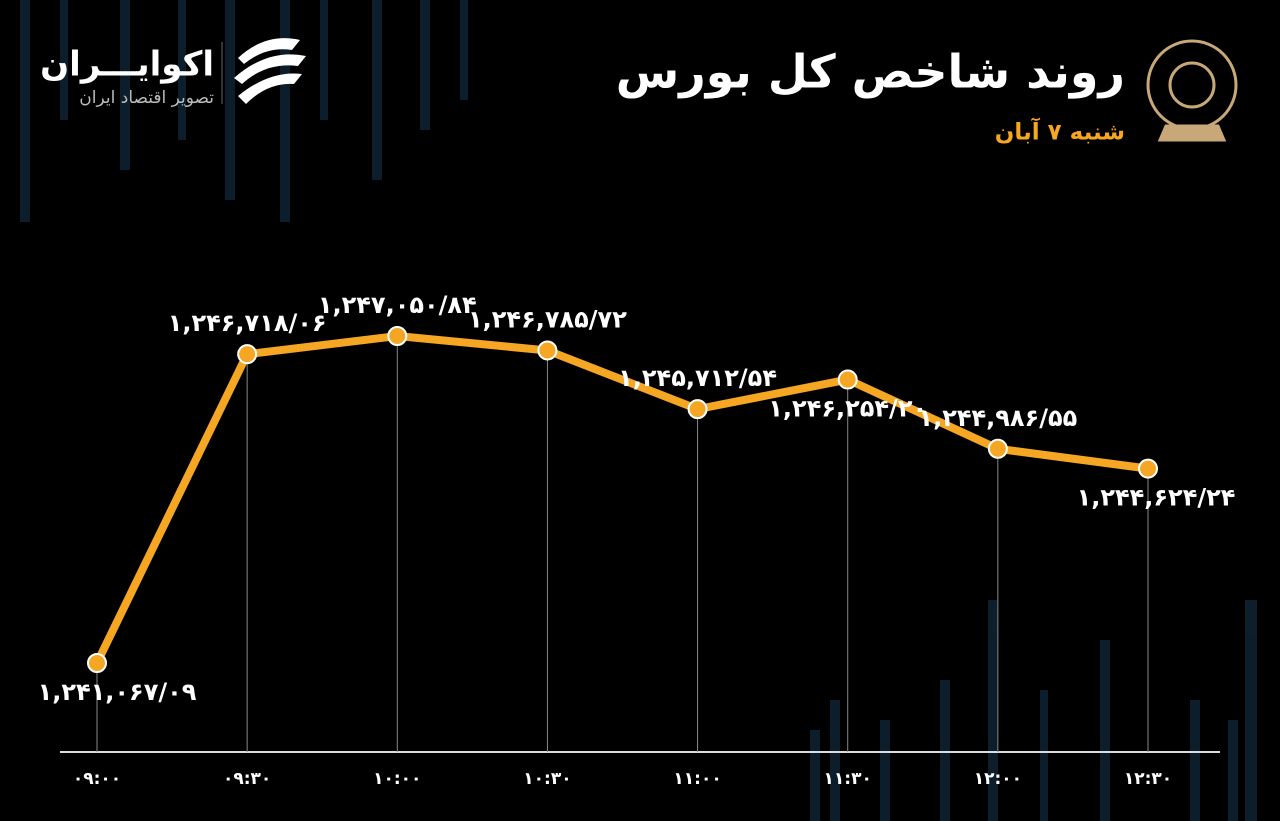 This screenshot has height=821, width=1280. Describe the element at coordinates (270, 71) in the screenshot. I see `brand-icon` at that location.